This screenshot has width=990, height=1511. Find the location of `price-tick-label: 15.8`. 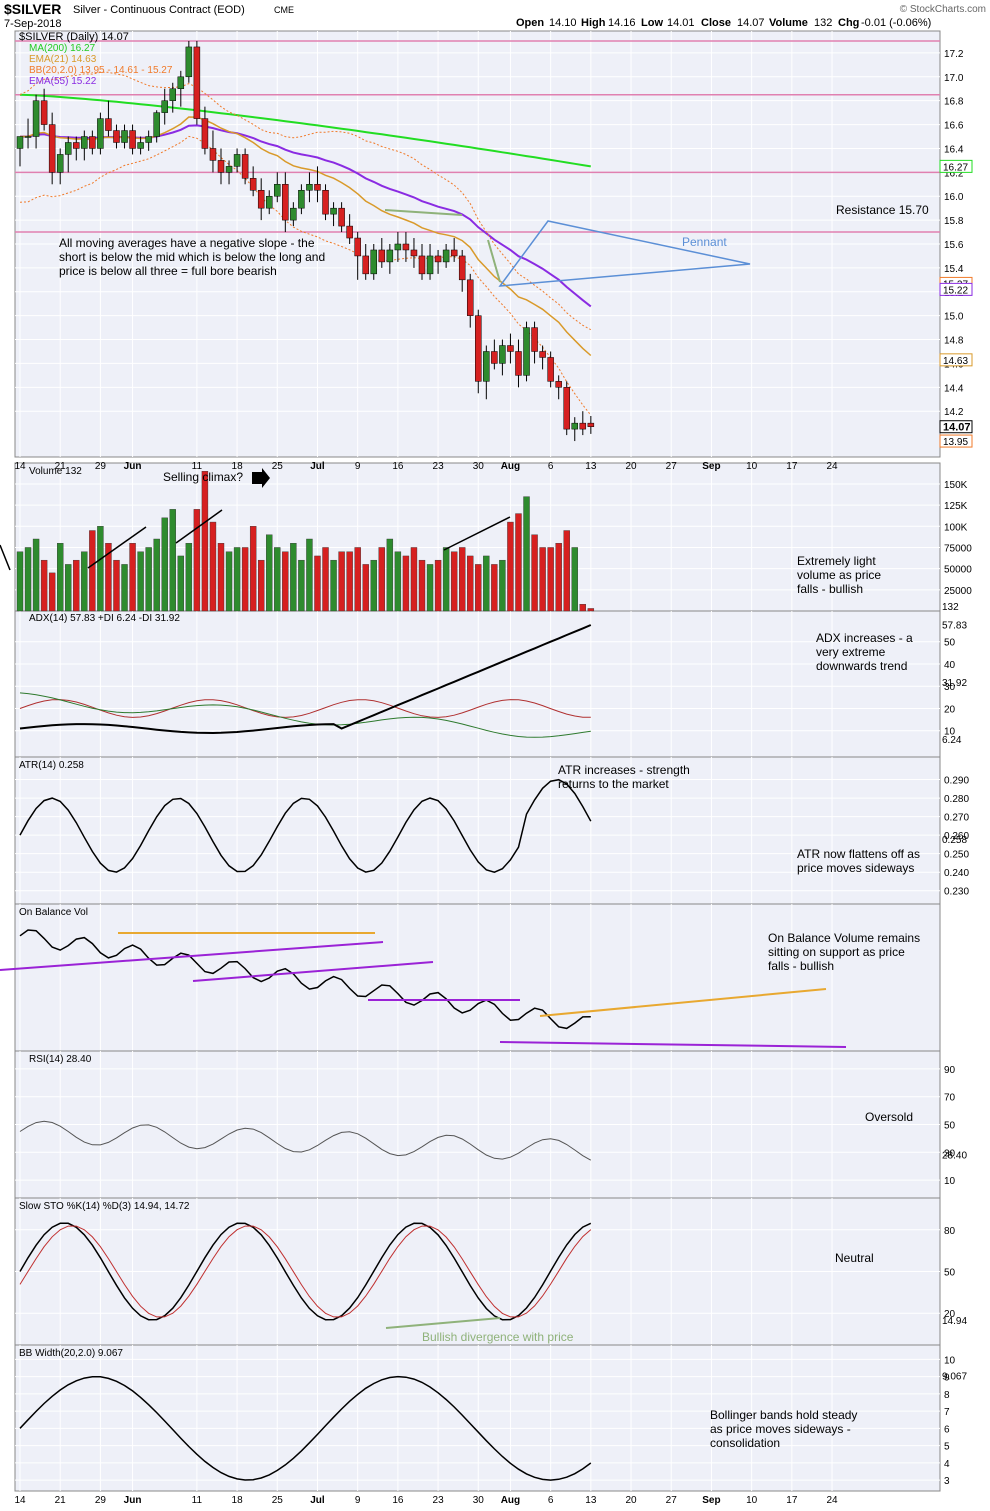

price-tick-label: 15.8 is located at coordinates (954, 221).